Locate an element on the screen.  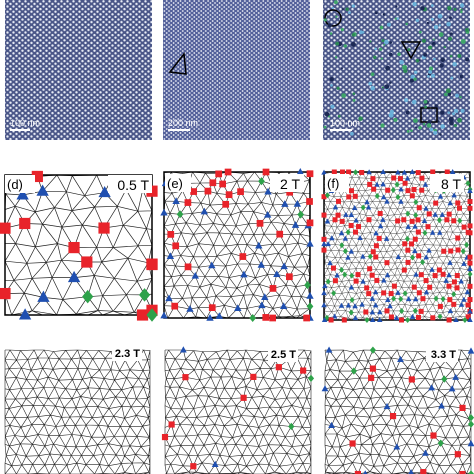
field-label: 2.3 T is located at coordinates (127, 354).